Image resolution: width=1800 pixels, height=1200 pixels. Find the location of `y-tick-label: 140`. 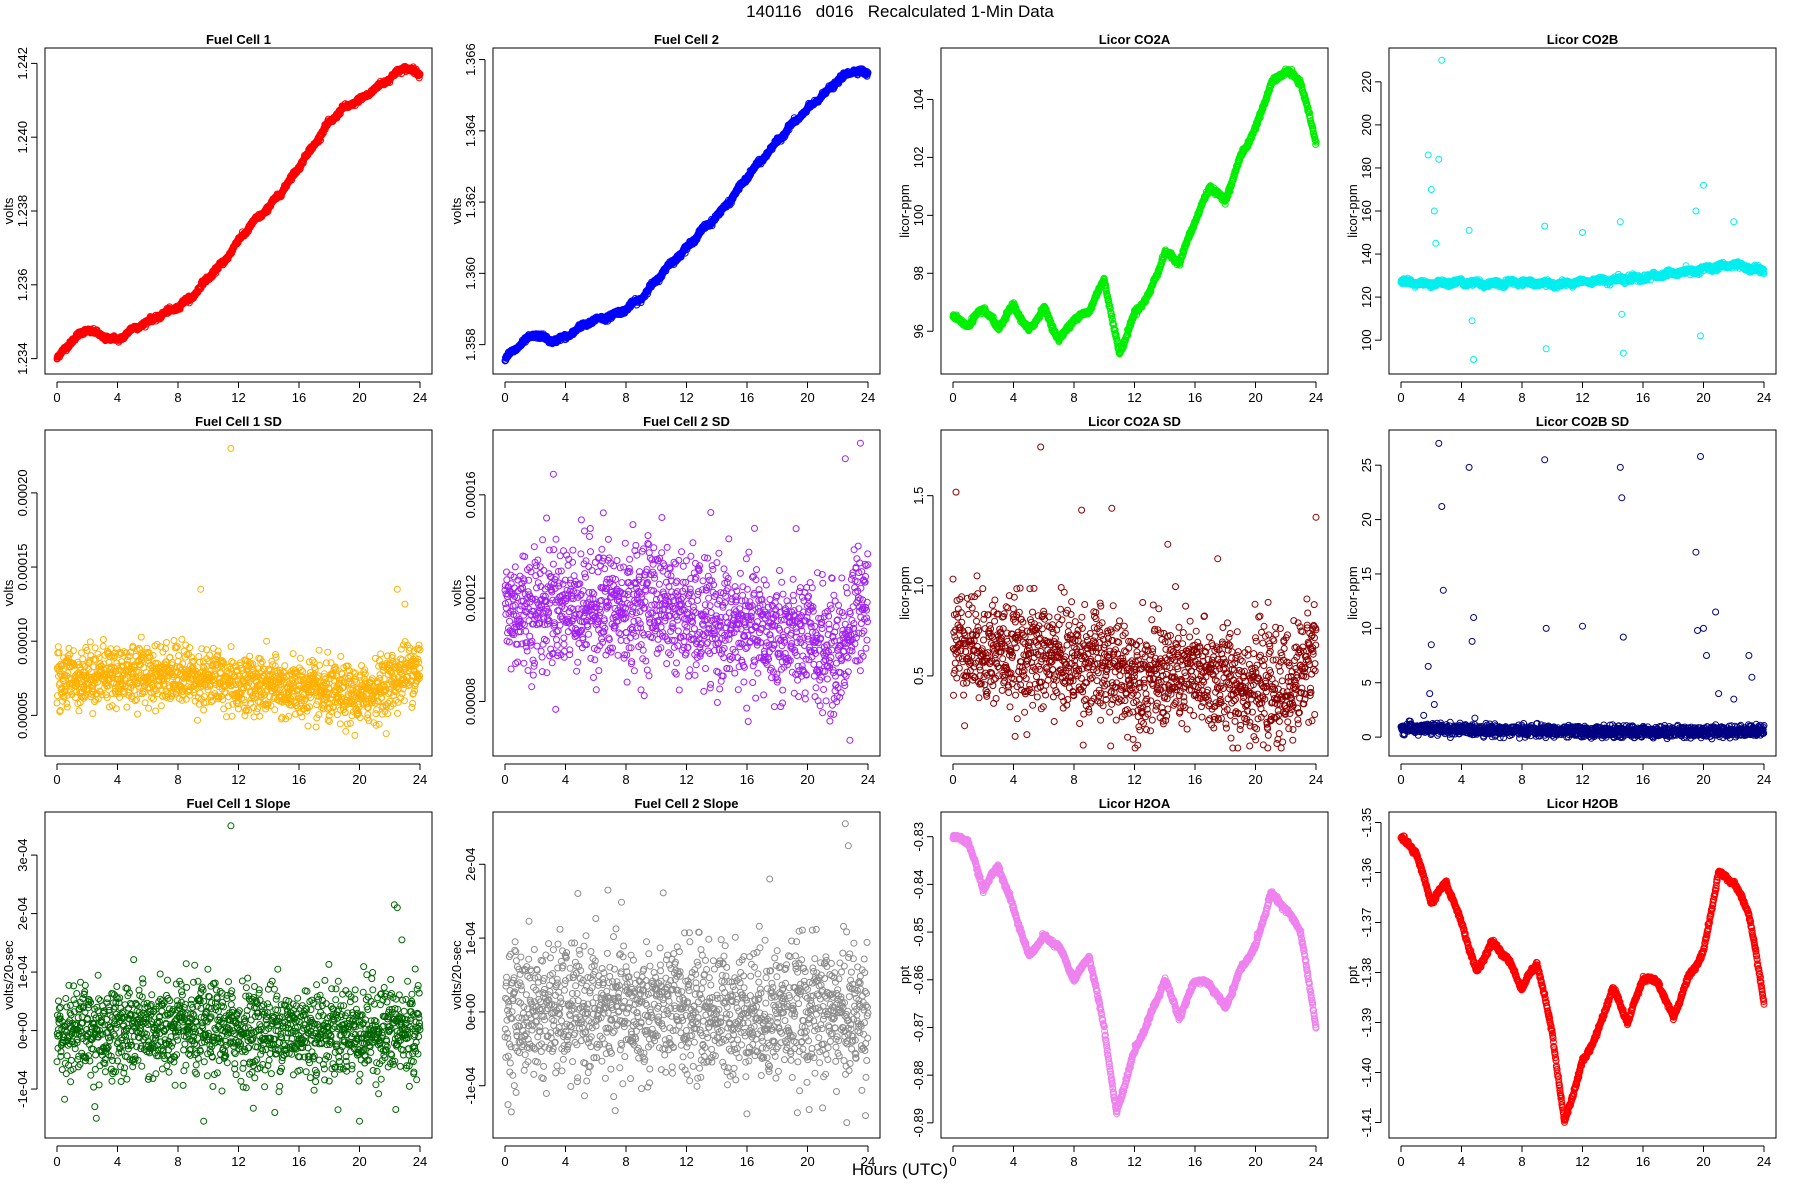

y-tick-label: 140 is located at coordinates (1366, 254).